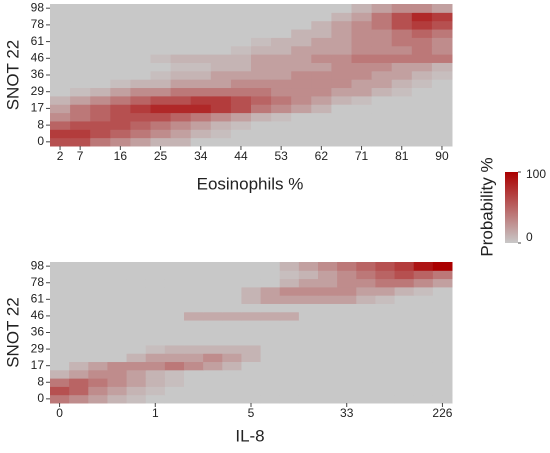  What do you see at coordinates (60, 156) in the screenshot?
I see `x-tick-label: 2` at bounding box center [60, 156].